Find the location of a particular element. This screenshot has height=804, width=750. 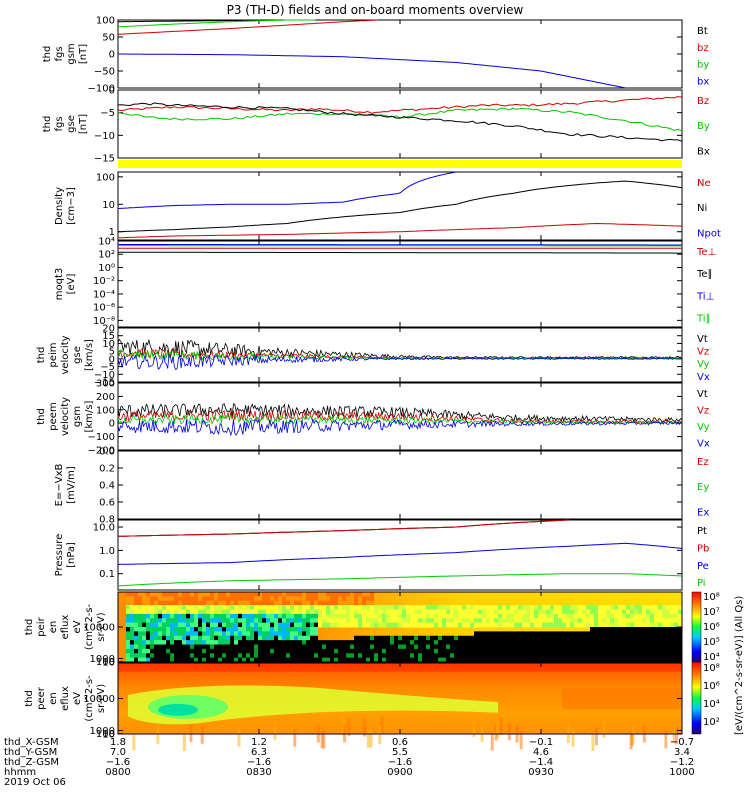

legend-ti: Ti⊥ is located at coordinates (705, 296).